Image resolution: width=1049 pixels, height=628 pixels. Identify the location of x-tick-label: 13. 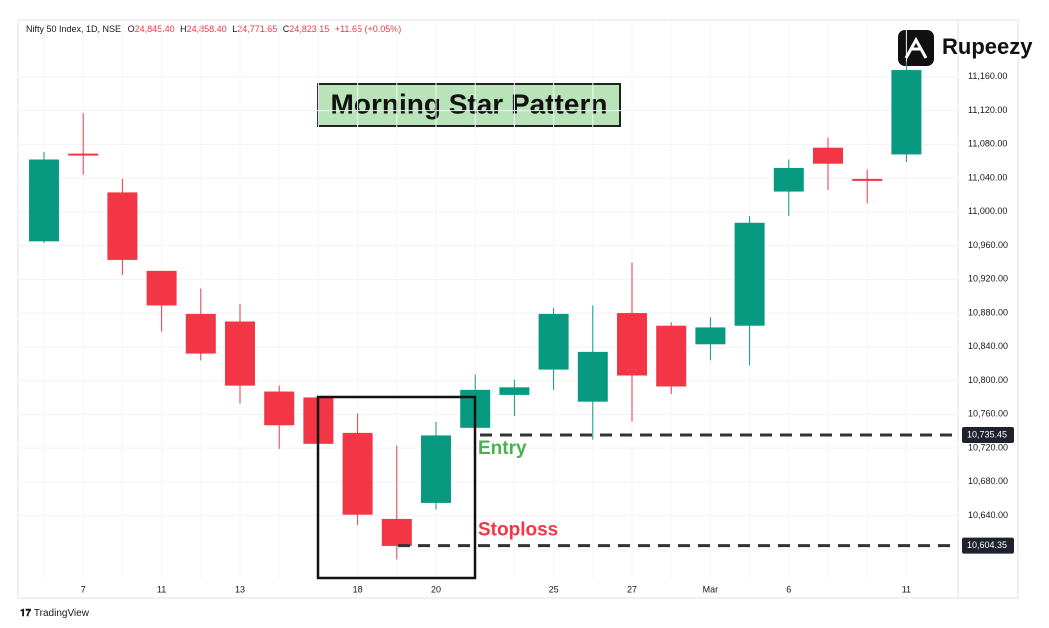
(240, 589).